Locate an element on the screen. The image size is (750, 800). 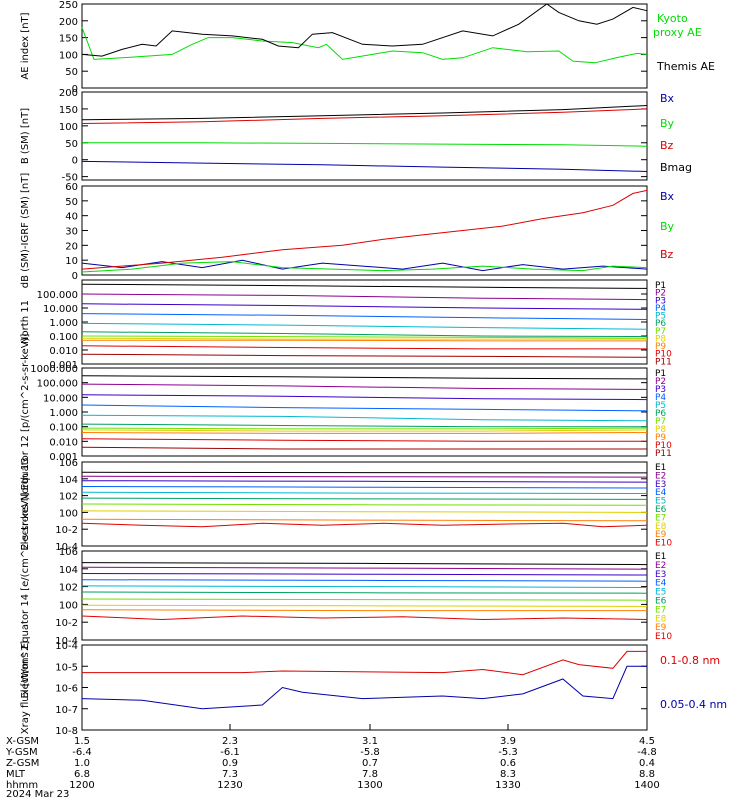
y-tick-label: 200 is located at coordinates (68, 22).